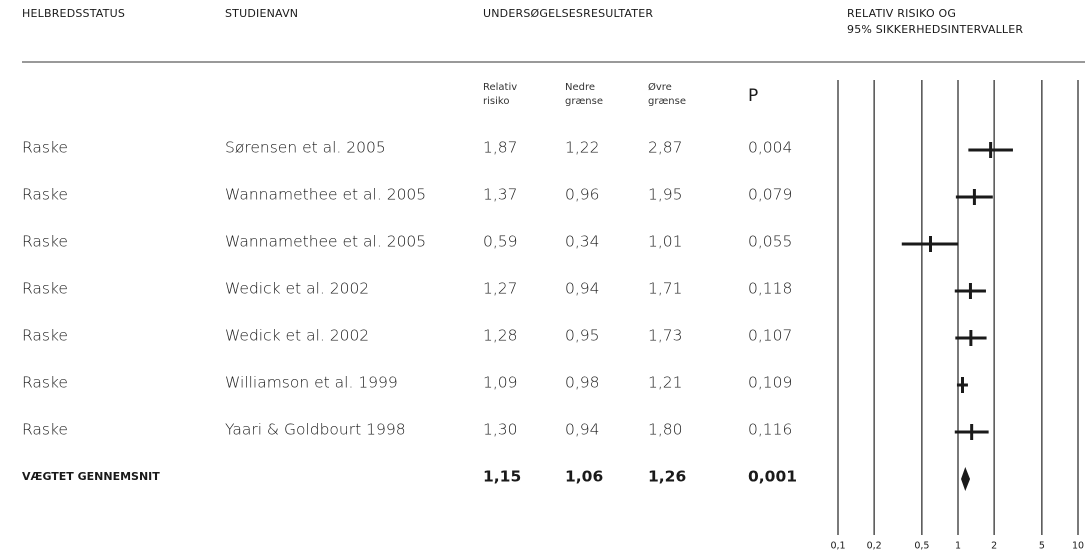 The width and height of the screenshot is (1085, 552). Describe the element at coordinates (770, 383) in the screenshot. I see `p-cell: 0,109` at that location.